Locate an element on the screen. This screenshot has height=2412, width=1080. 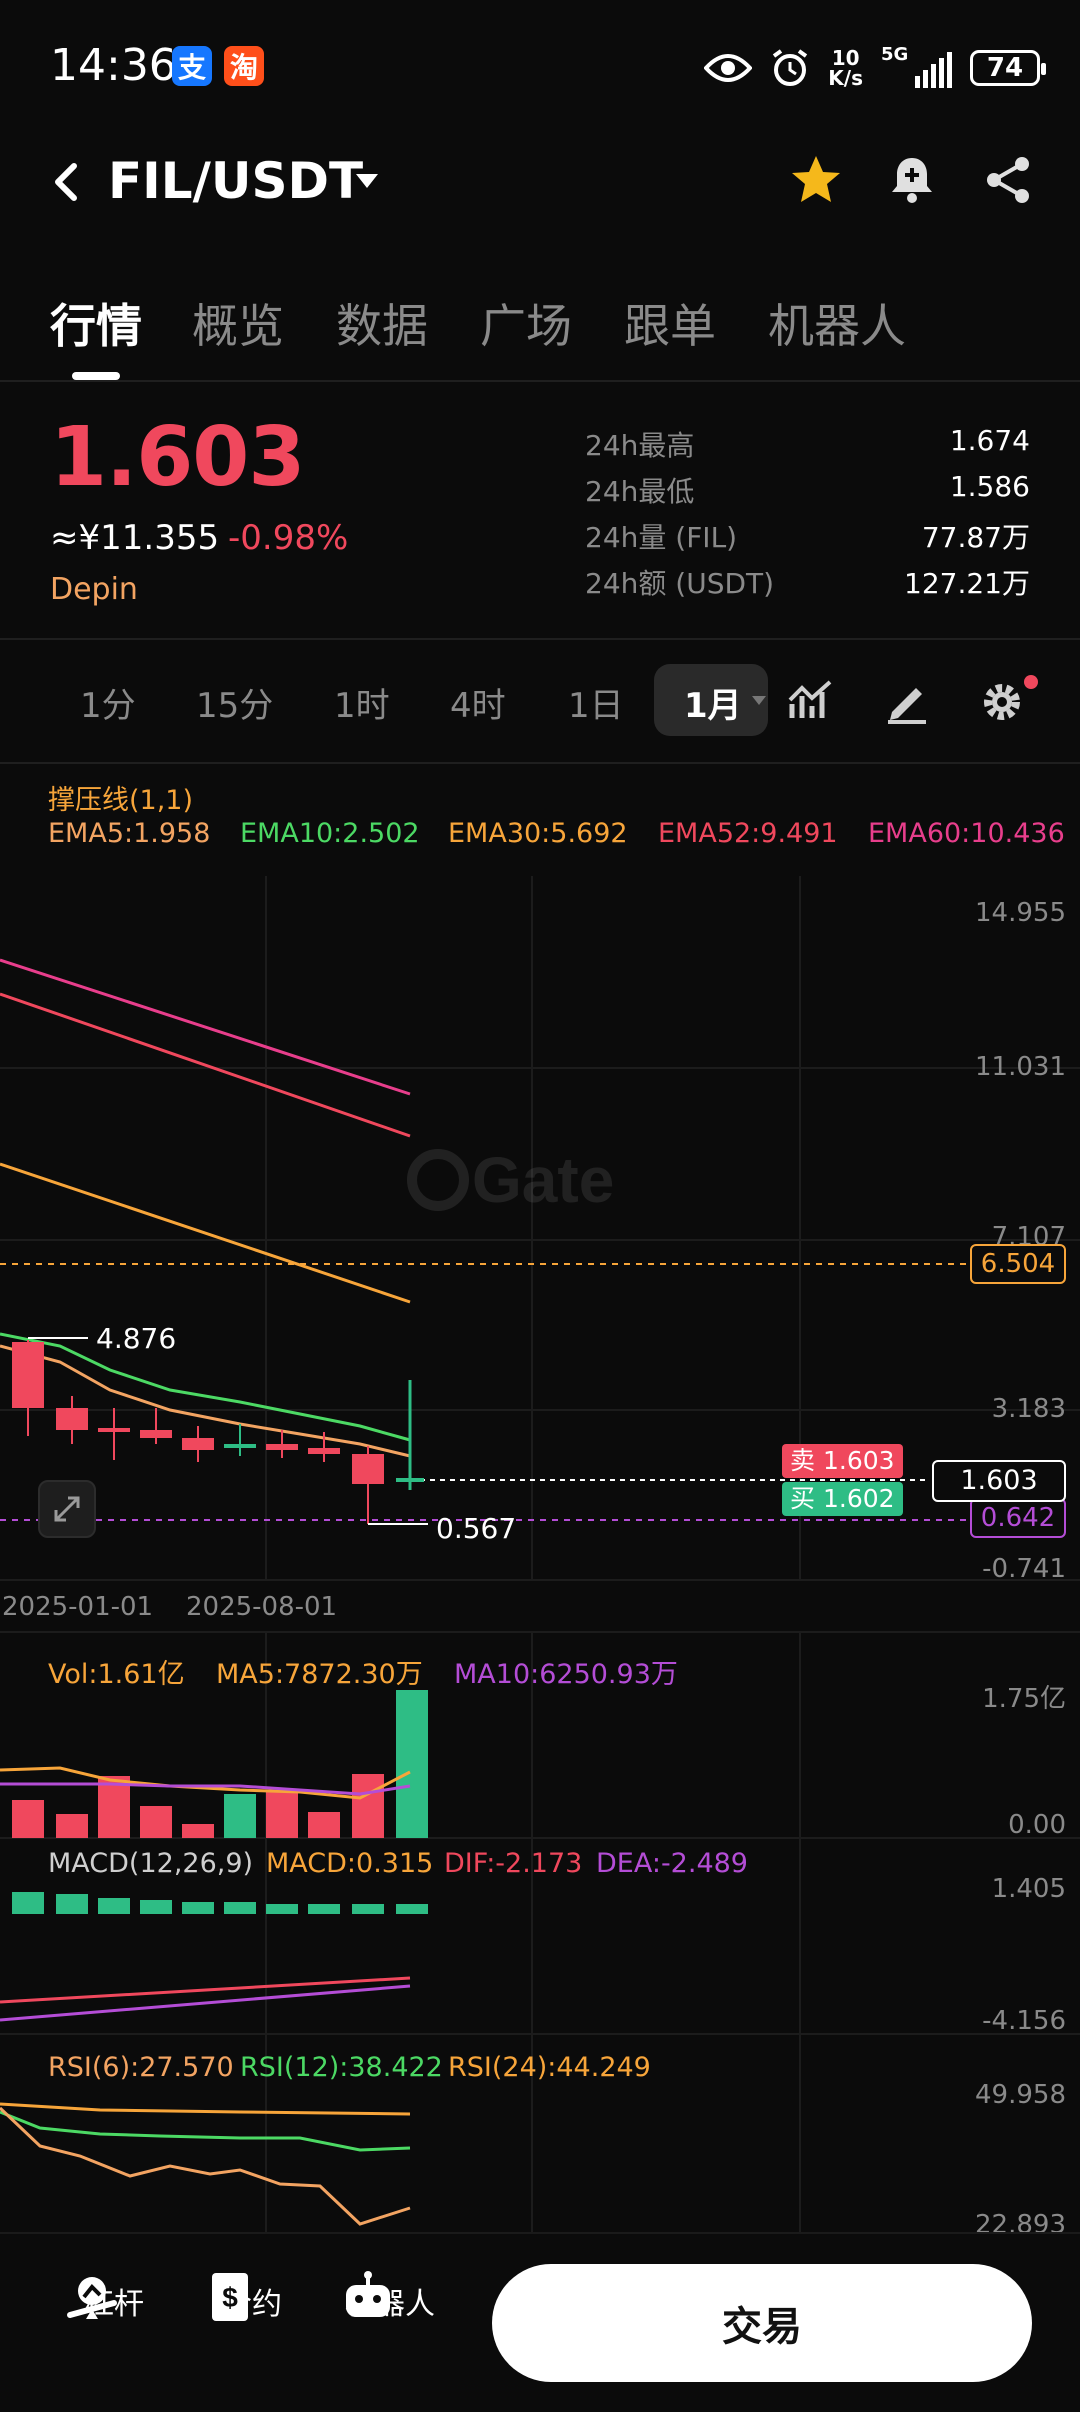
tab-market: 行情 is located at coordinates (96, 326).